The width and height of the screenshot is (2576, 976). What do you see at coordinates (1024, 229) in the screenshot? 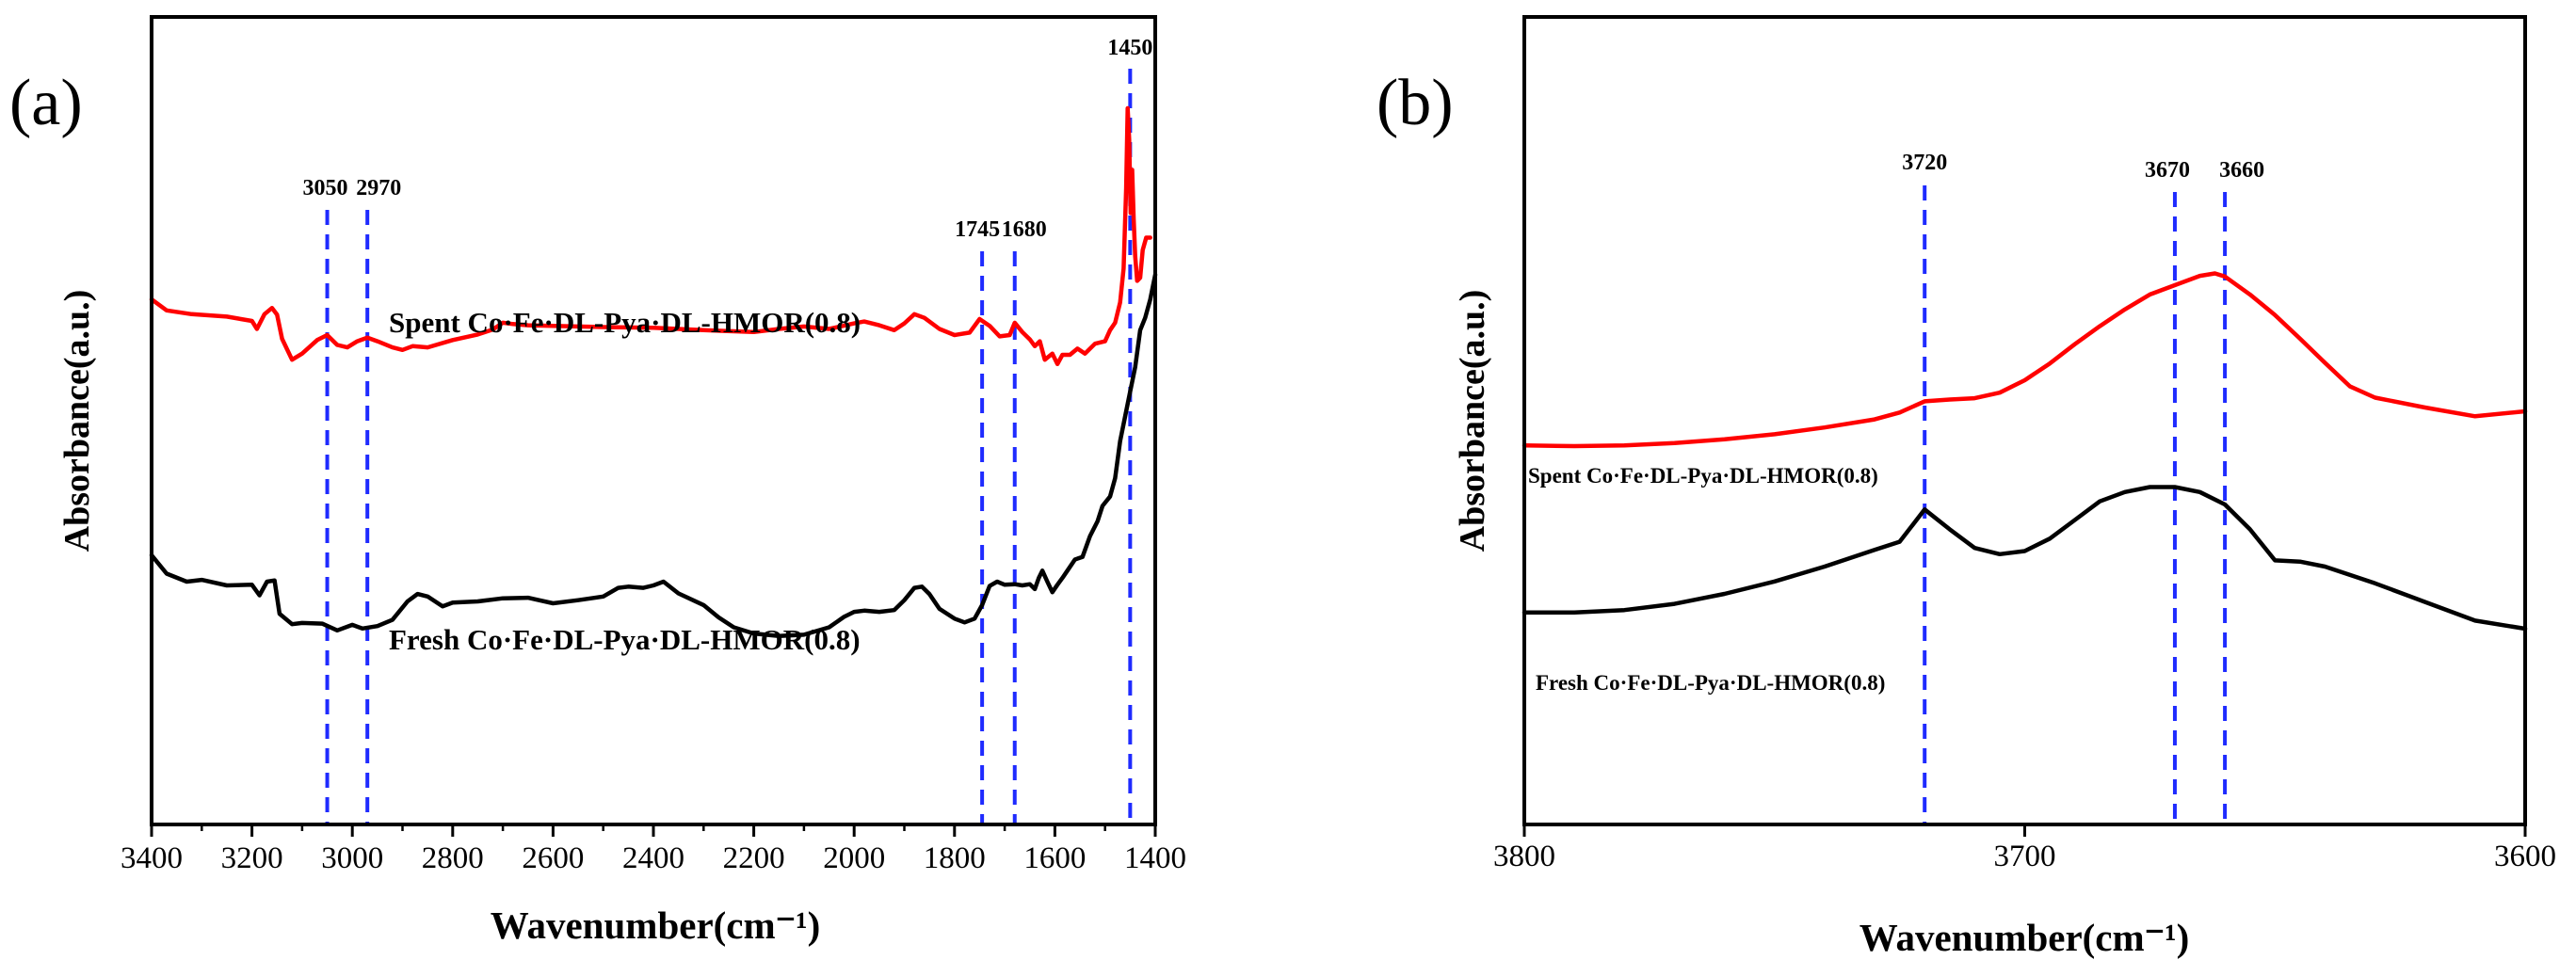
I see `peak-marker-label: 1680` at bounding box center [1024, 229].